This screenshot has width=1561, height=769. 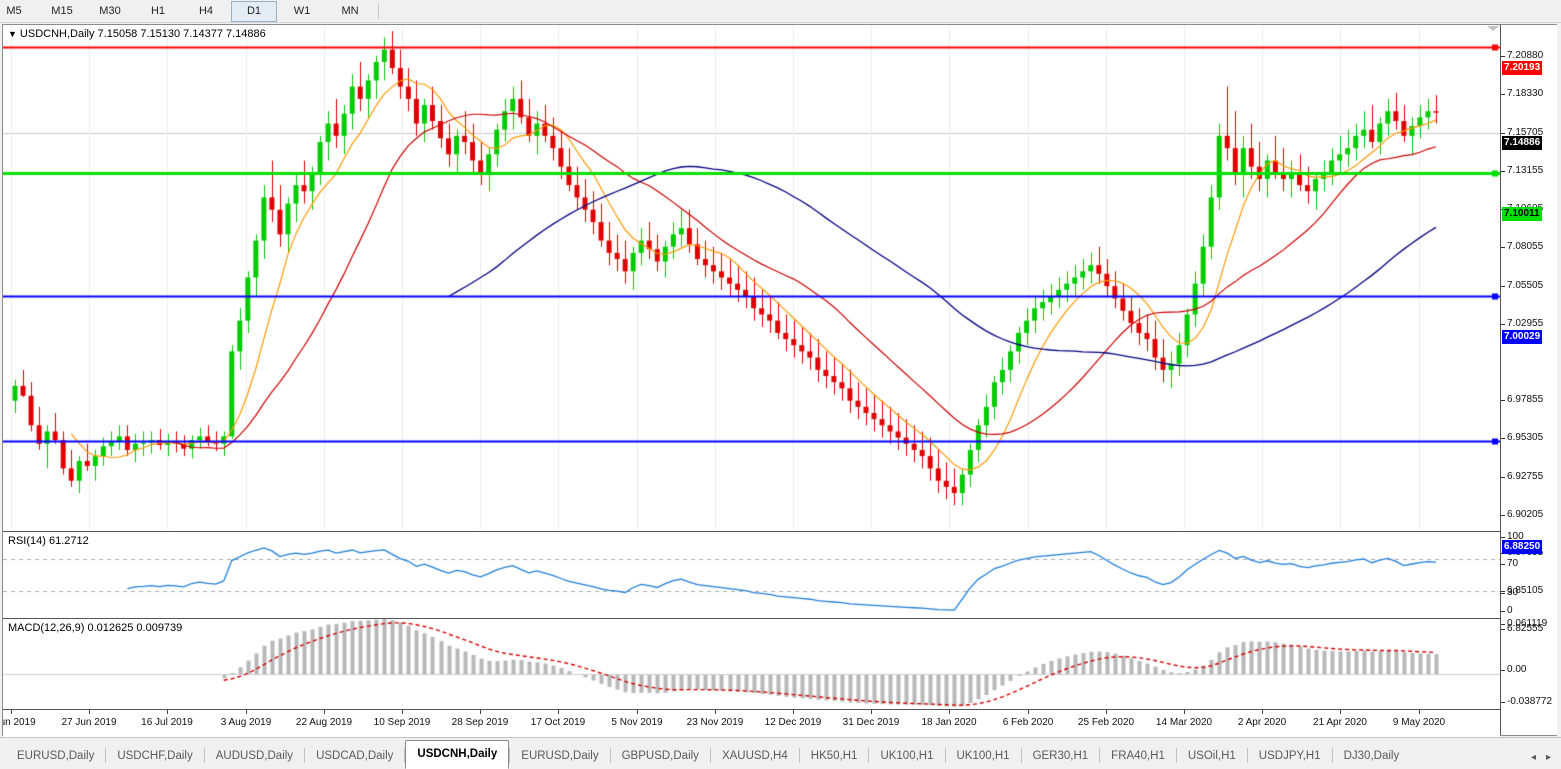 I want to click on macd-tick-label: -0.038772, so click(x=1530, y=701).